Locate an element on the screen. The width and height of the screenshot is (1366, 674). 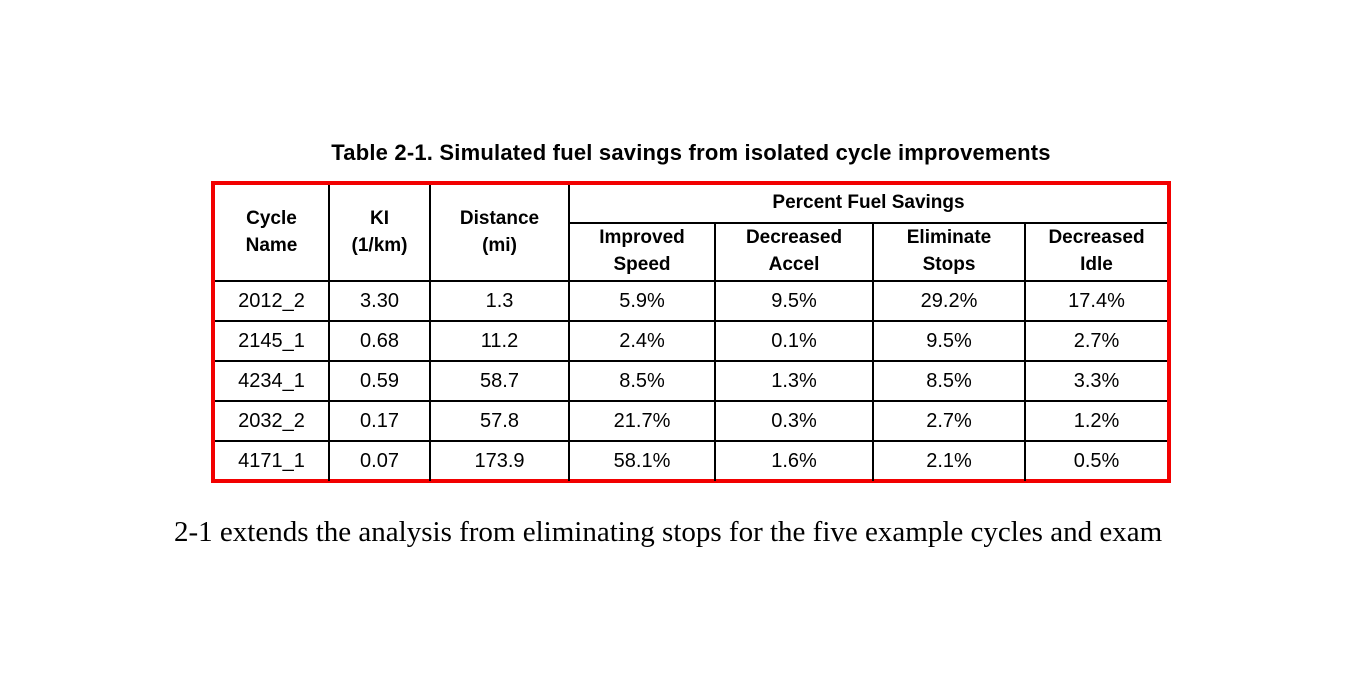
cell-decreased-idle: 0.5% is located at coordinates (1096, 461).